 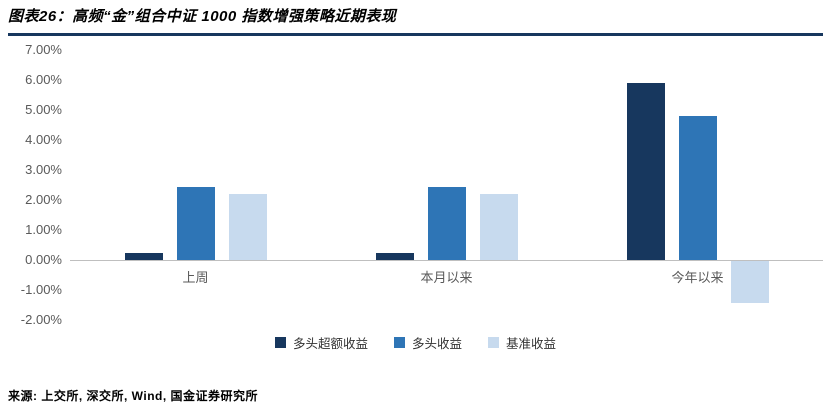 I want to click on y-axis-label: -2.00%, so click(x=41, y=319).